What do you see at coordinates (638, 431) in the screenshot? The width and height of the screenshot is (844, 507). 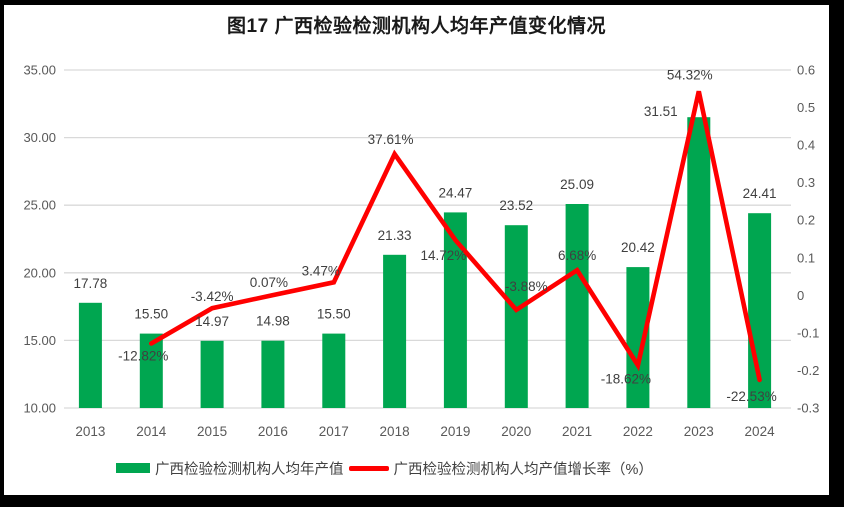 I see `x-axis-label: 2022` at bounding box center [638, 431].